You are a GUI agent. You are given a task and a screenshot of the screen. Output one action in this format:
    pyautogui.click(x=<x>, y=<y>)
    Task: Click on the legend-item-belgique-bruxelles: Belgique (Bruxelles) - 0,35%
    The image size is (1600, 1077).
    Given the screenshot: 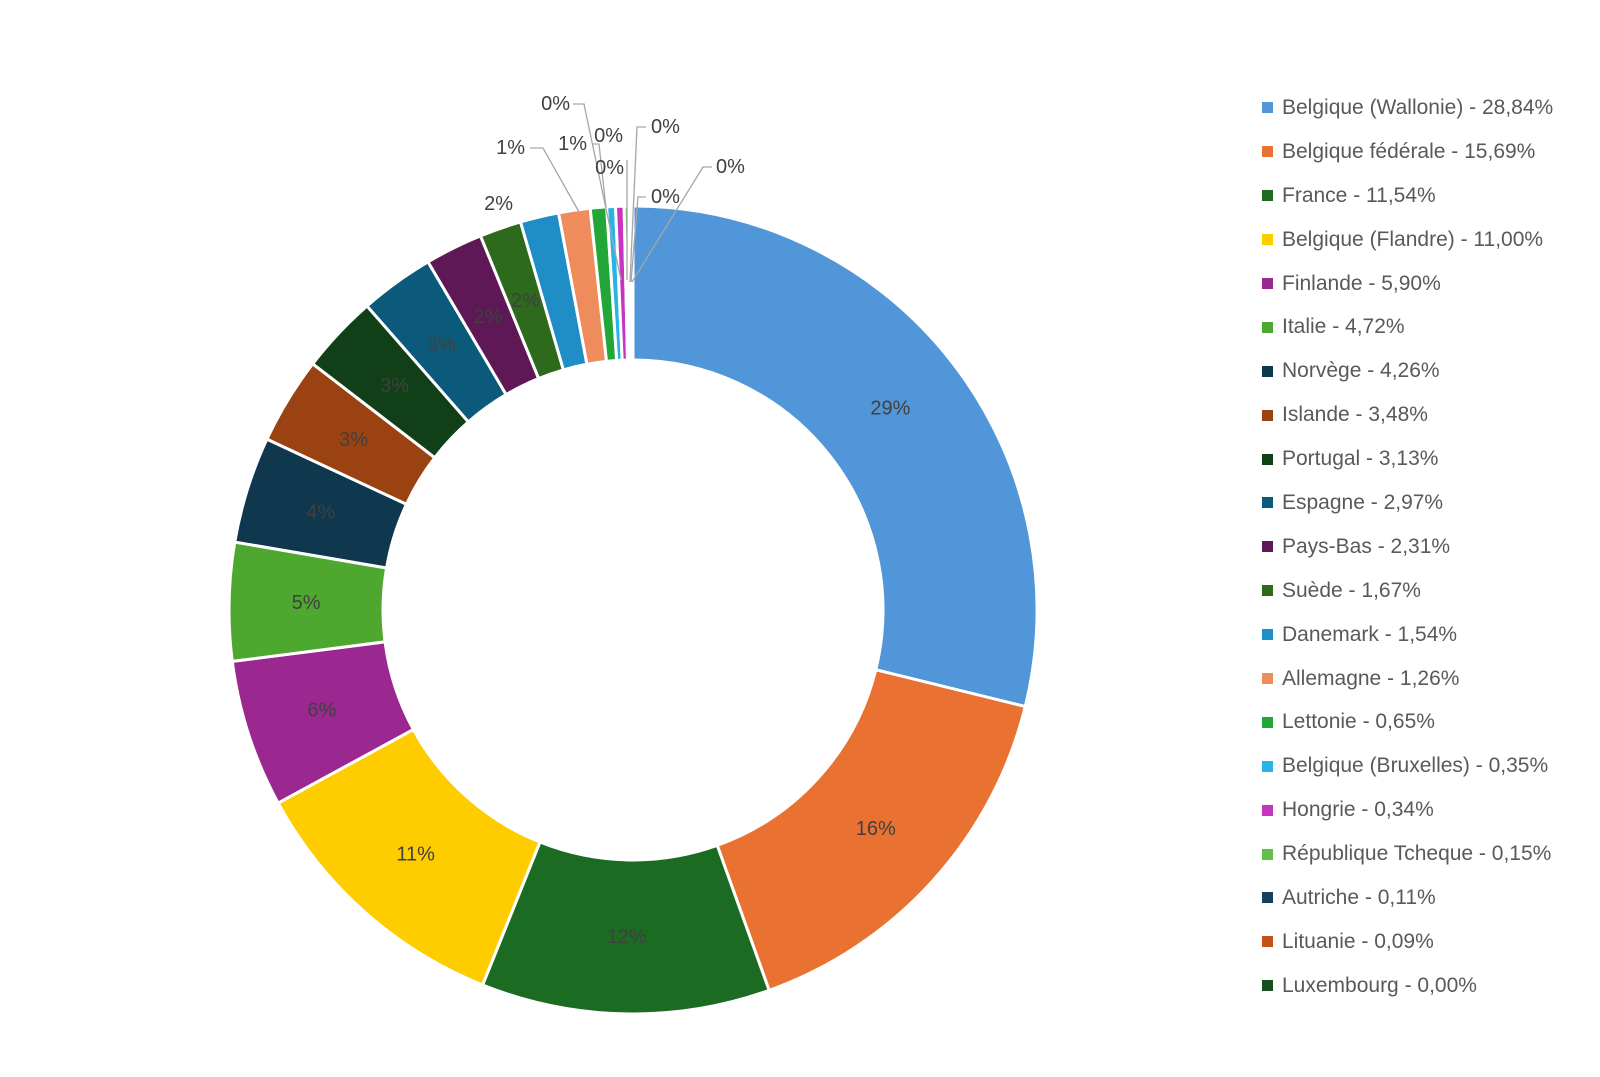 What is the action you would take?
    pyautogui.click(x=1407, y=766)
    